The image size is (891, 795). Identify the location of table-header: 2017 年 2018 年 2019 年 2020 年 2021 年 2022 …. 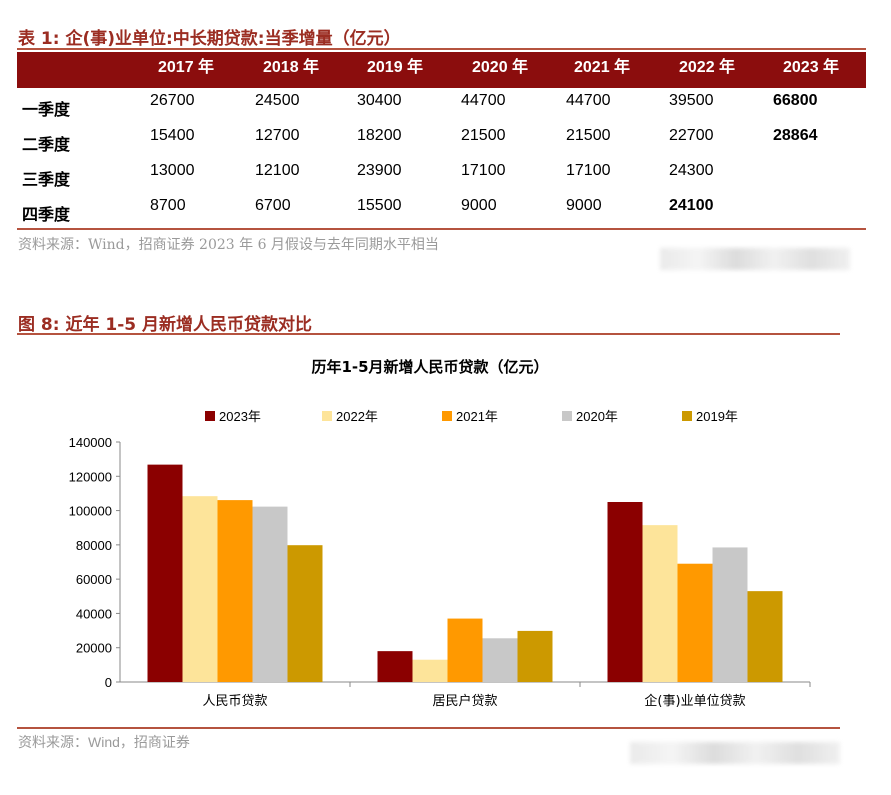
(441, 70).